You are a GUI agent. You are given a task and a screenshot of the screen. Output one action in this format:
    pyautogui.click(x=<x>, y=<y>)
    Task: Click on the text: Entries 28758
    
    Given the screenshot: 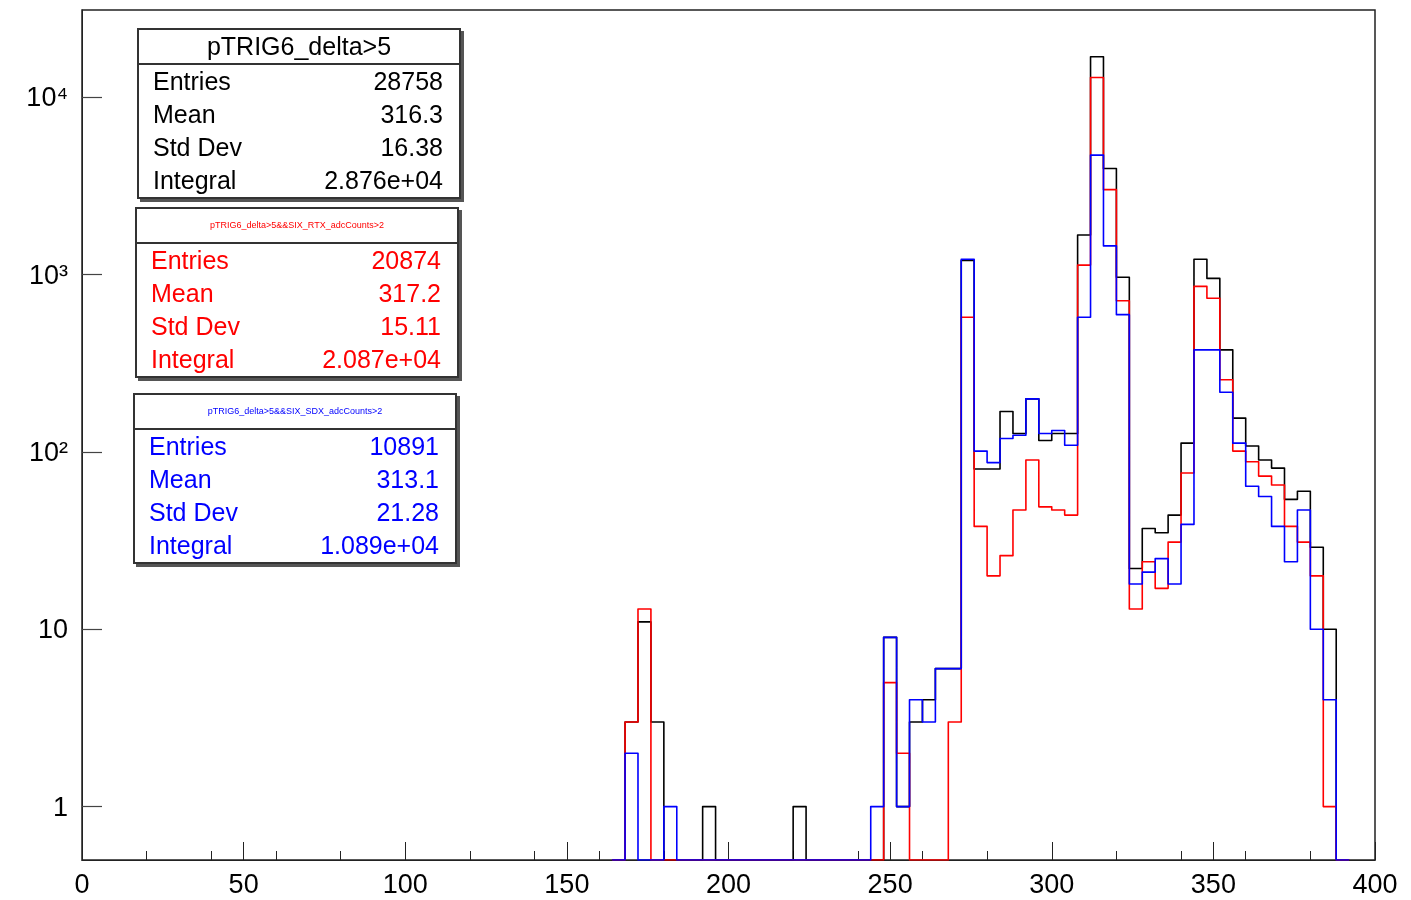 What is the action you would take?
    pyautogui.click(x=298, y=81)
    